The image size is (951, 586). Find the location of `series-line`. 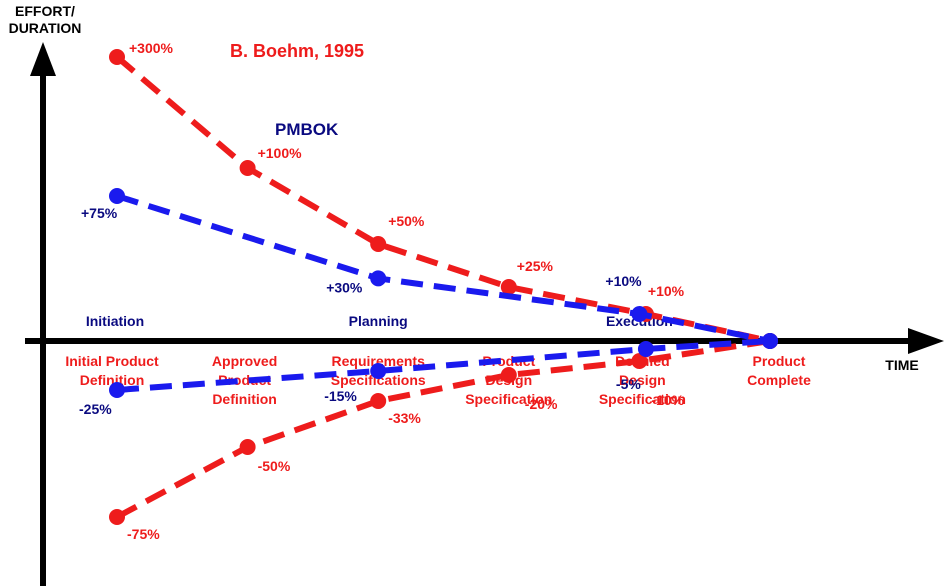

series-line is located at coordinates (443, 365).